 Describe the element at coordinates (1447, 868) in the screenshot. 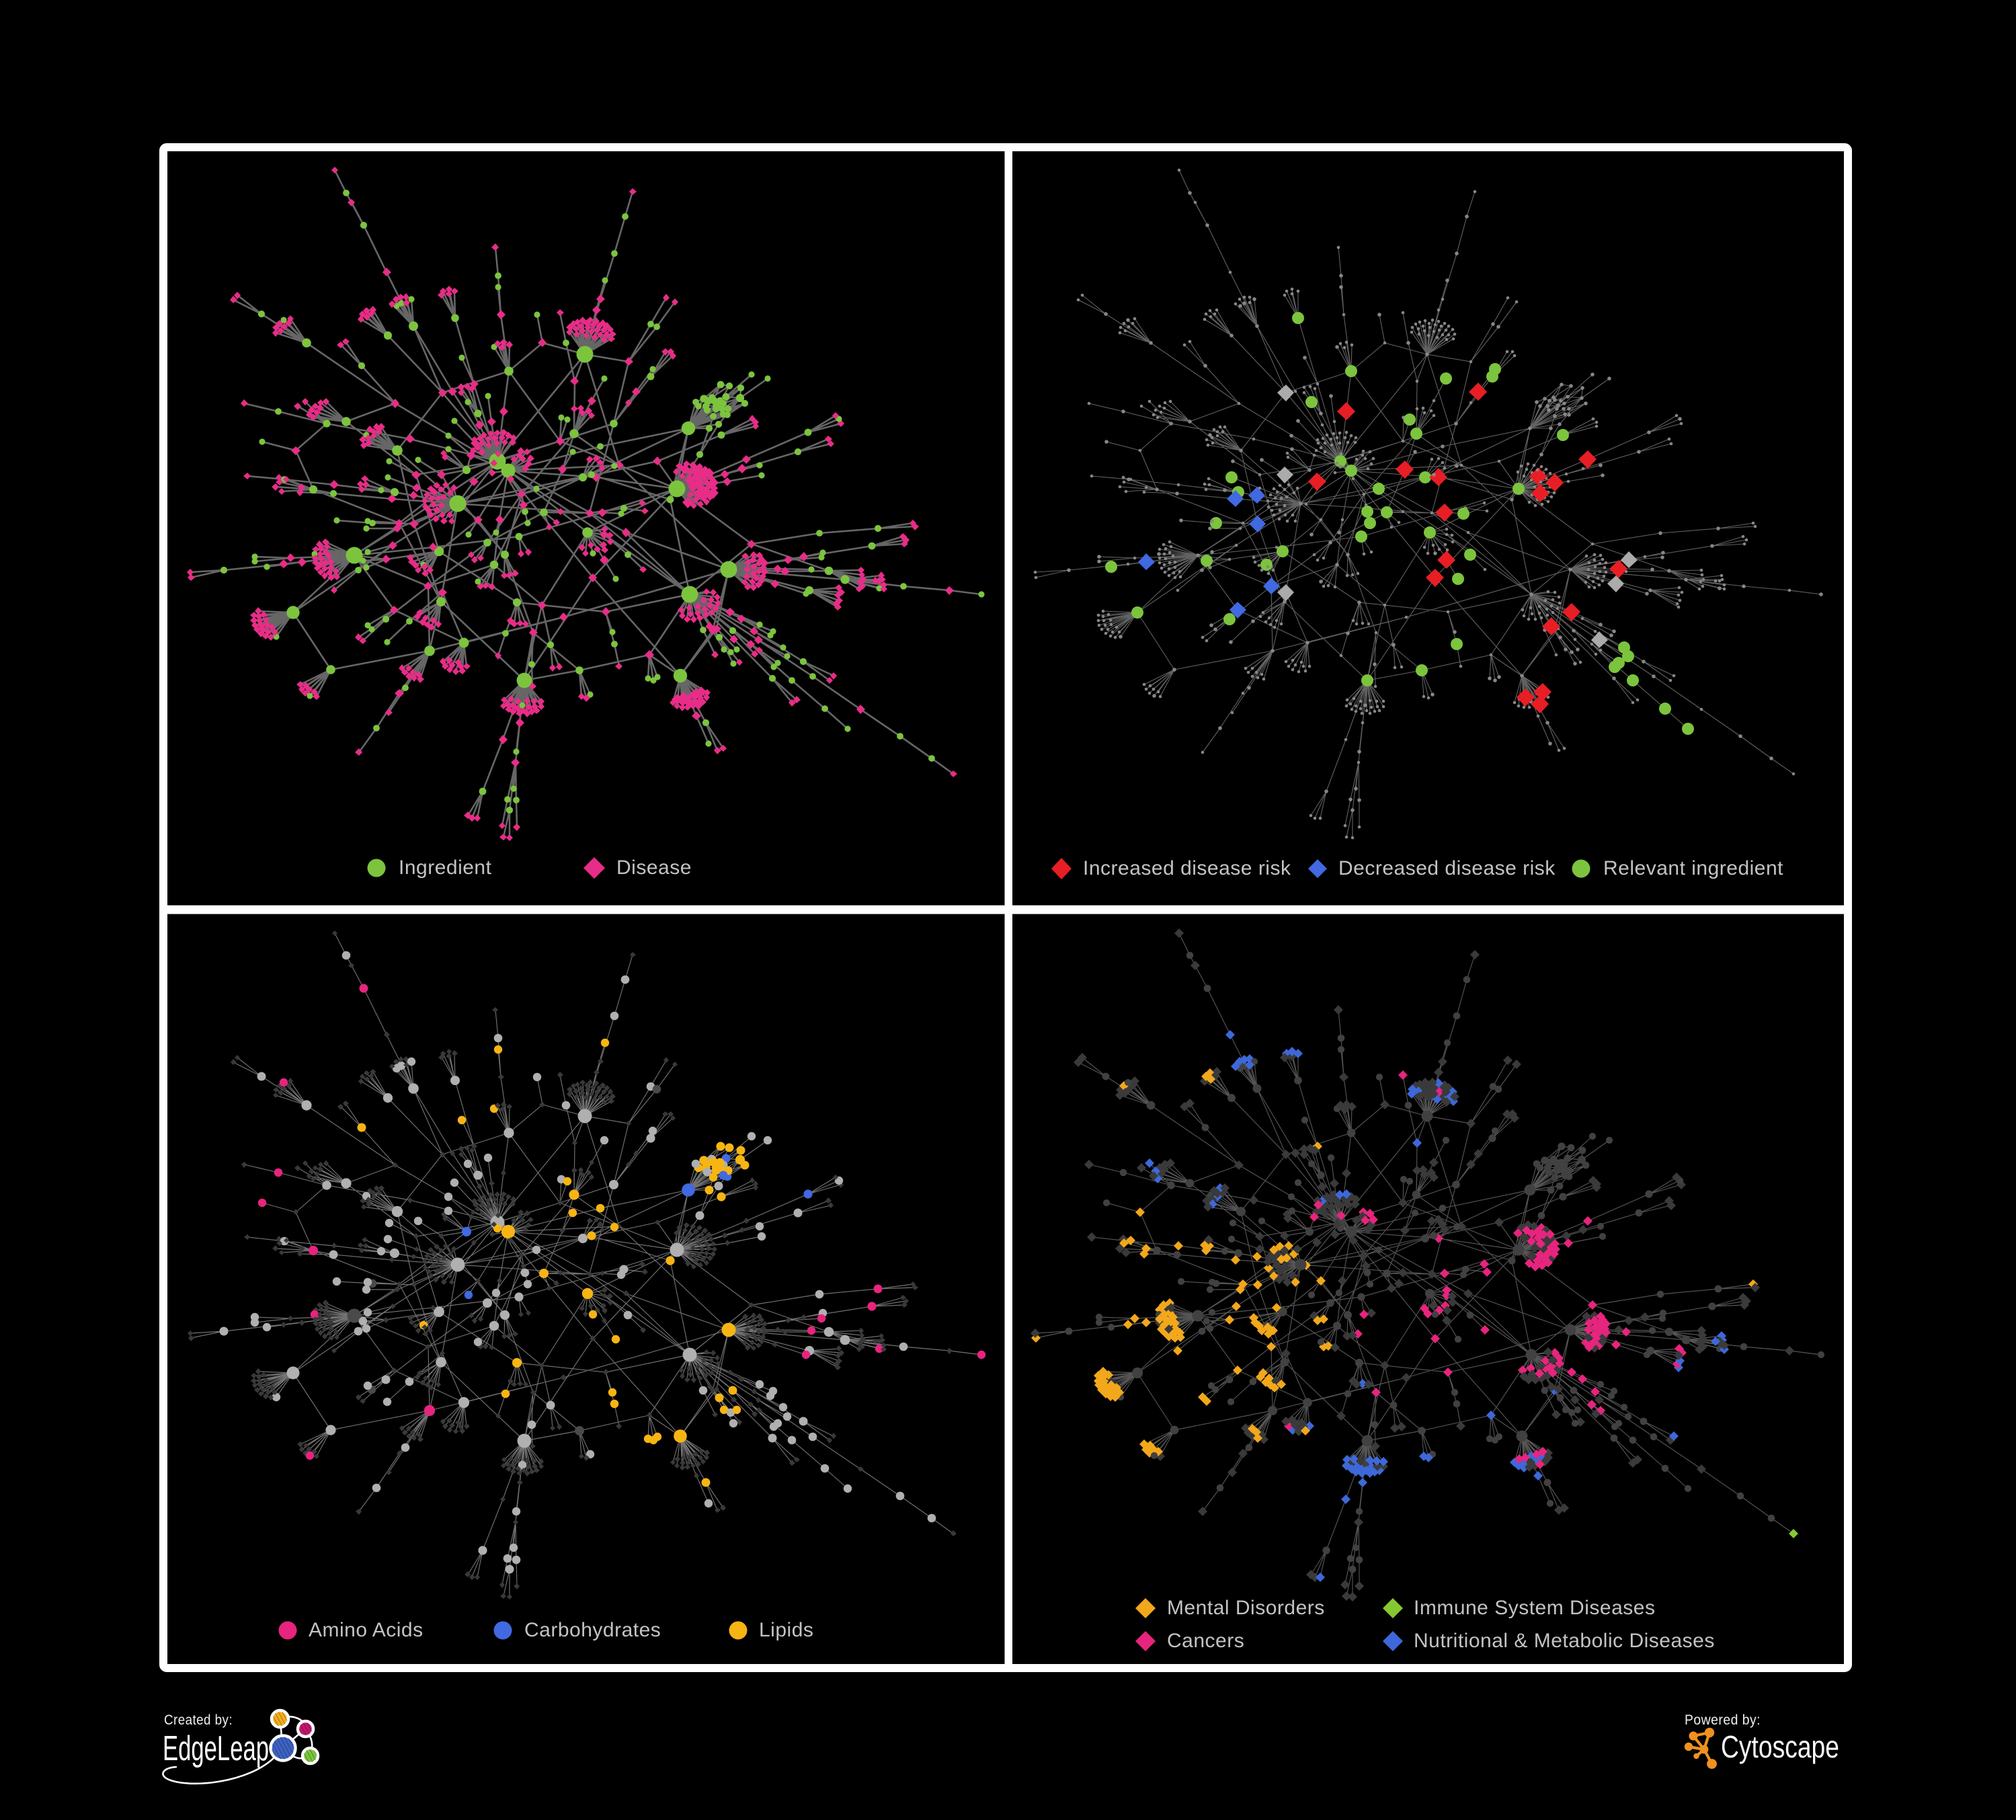

I see `svg-text: Decreased disease risk` at that location.